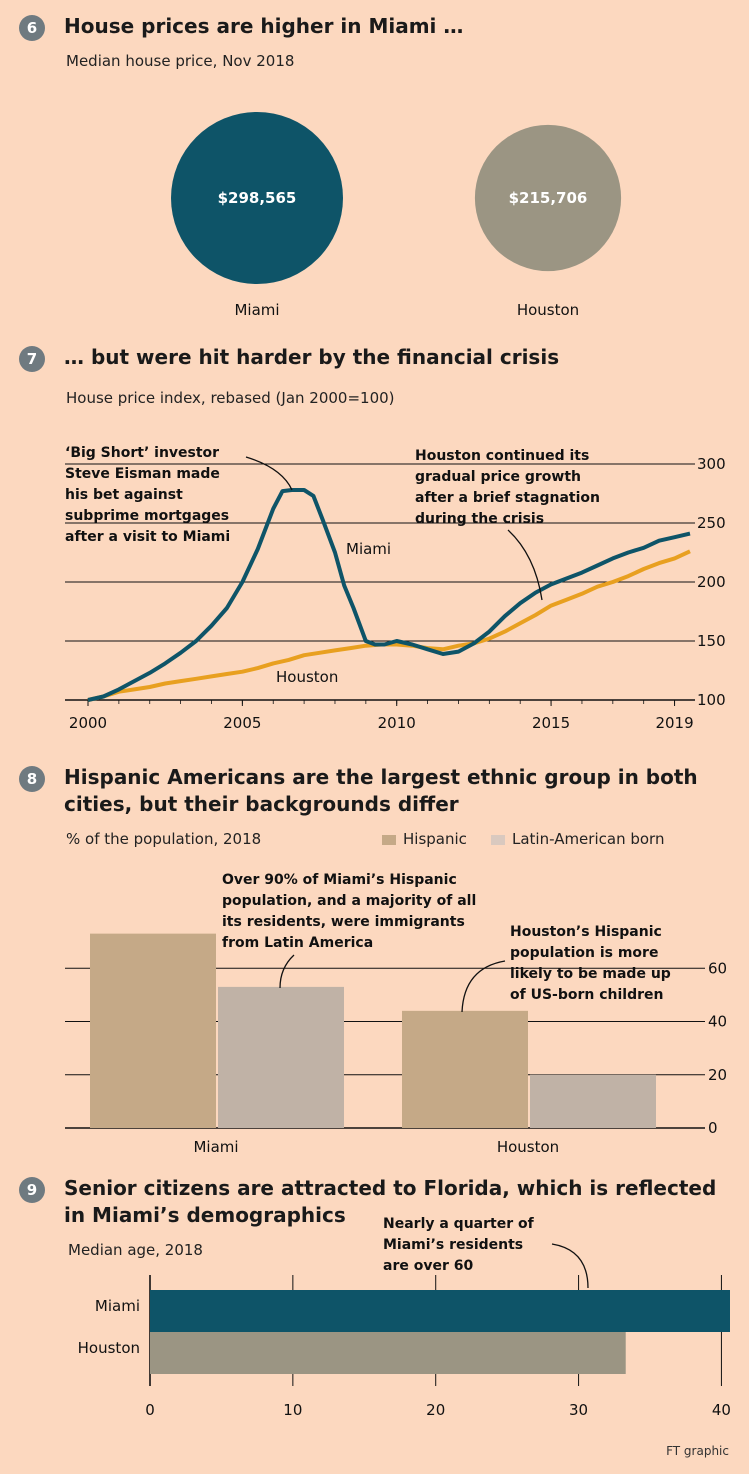 This screenshot has width=749, height=1474. Describe the element at coordinates (453, 1245) in the screenshot. I see `svg-text: Miami’s residents` at that location.